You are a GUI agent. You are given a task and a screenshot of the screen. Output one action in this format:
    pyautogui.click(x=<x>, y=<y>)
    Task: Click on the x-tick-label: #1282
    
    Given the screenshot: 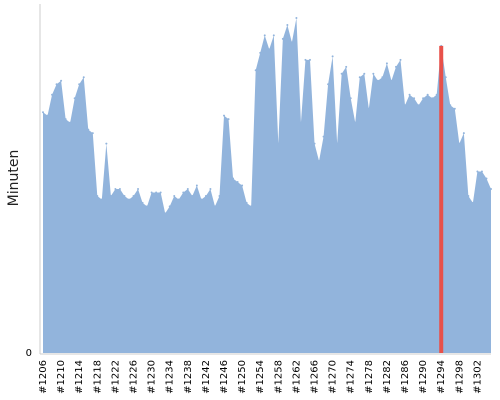 What is the action you would take?
    pyautogui.click(x=387, y=377)
    